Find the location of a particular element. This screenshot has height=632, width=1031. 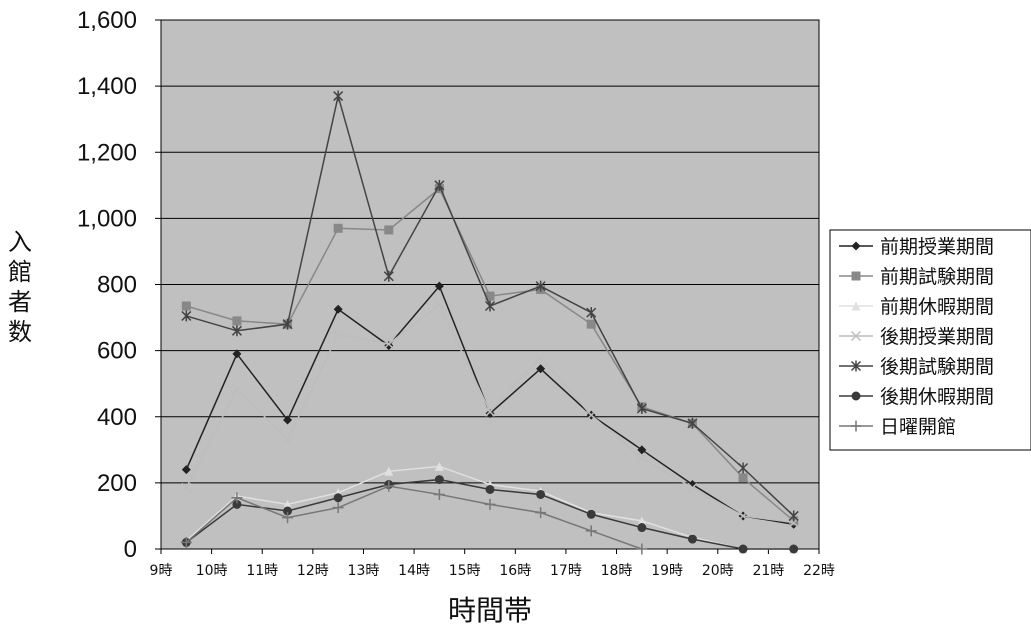

y-tick-label: 600 is located at coordinates (117, 351).